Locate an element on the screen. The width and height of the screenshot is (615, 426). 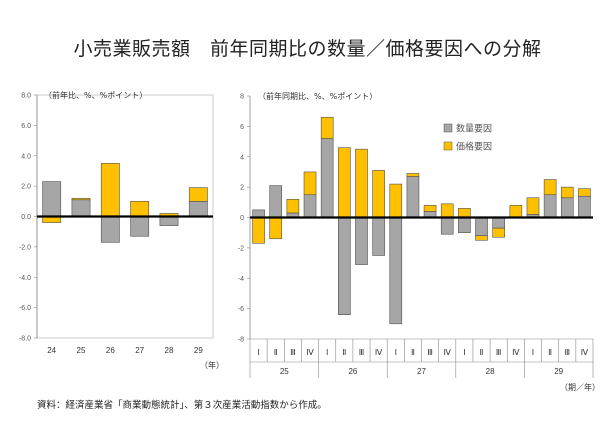
x-unit-label: （期／年） is located at coordinates (580, 387).